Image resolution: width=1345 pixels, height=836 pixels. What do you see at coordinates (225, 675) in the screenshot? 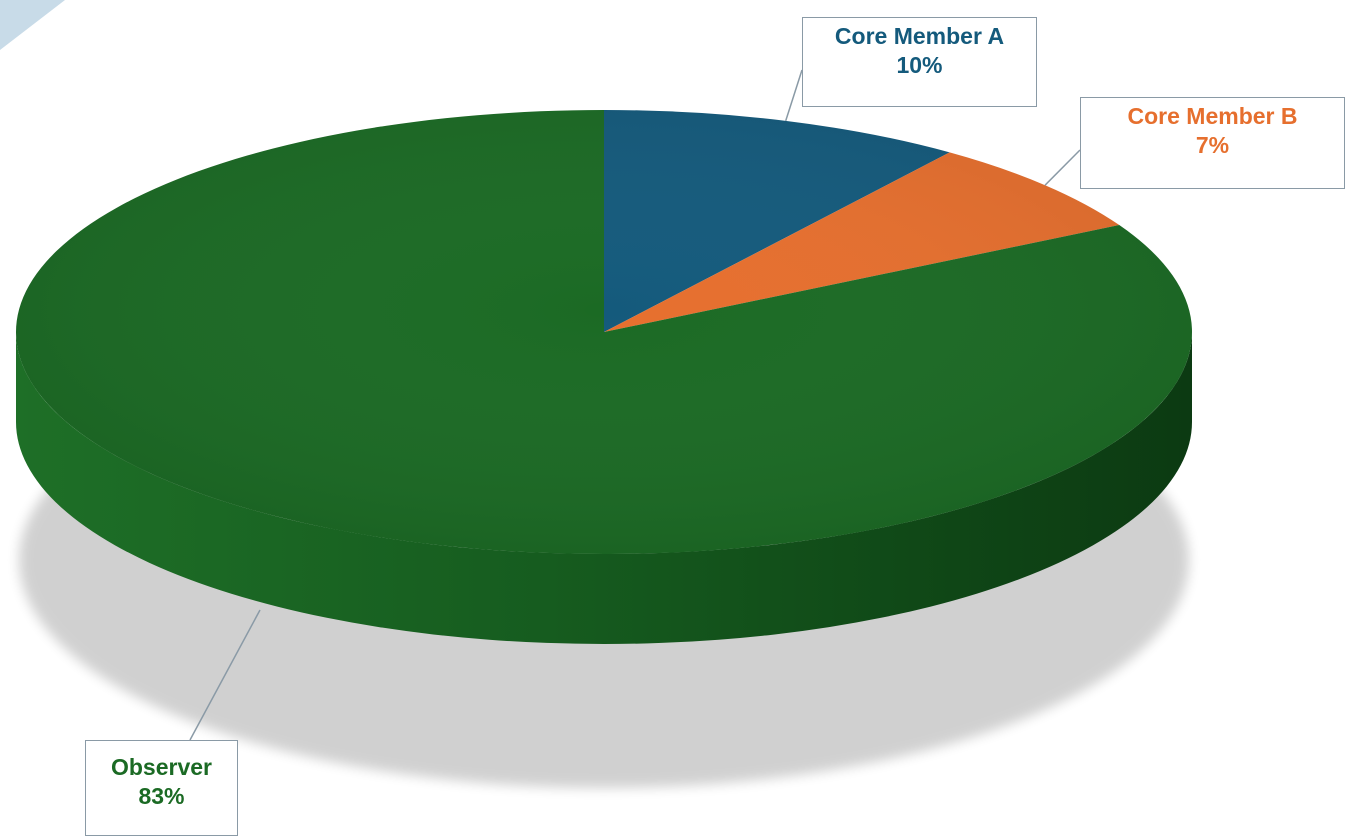
I see `leader-observer` at bounding box center [225, 675].